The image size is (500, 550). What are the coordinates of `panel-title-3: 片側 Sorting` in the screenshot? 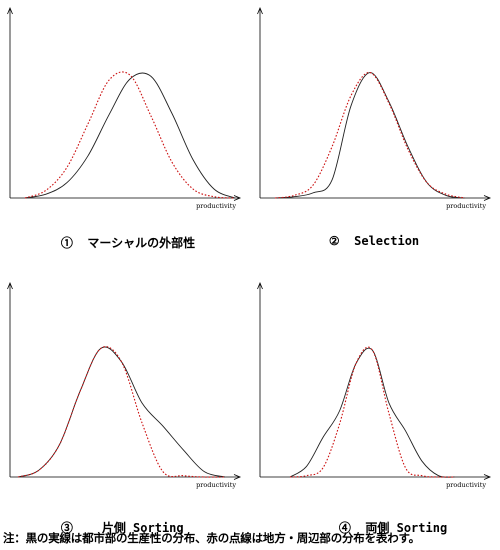 It's located at (142, 528).